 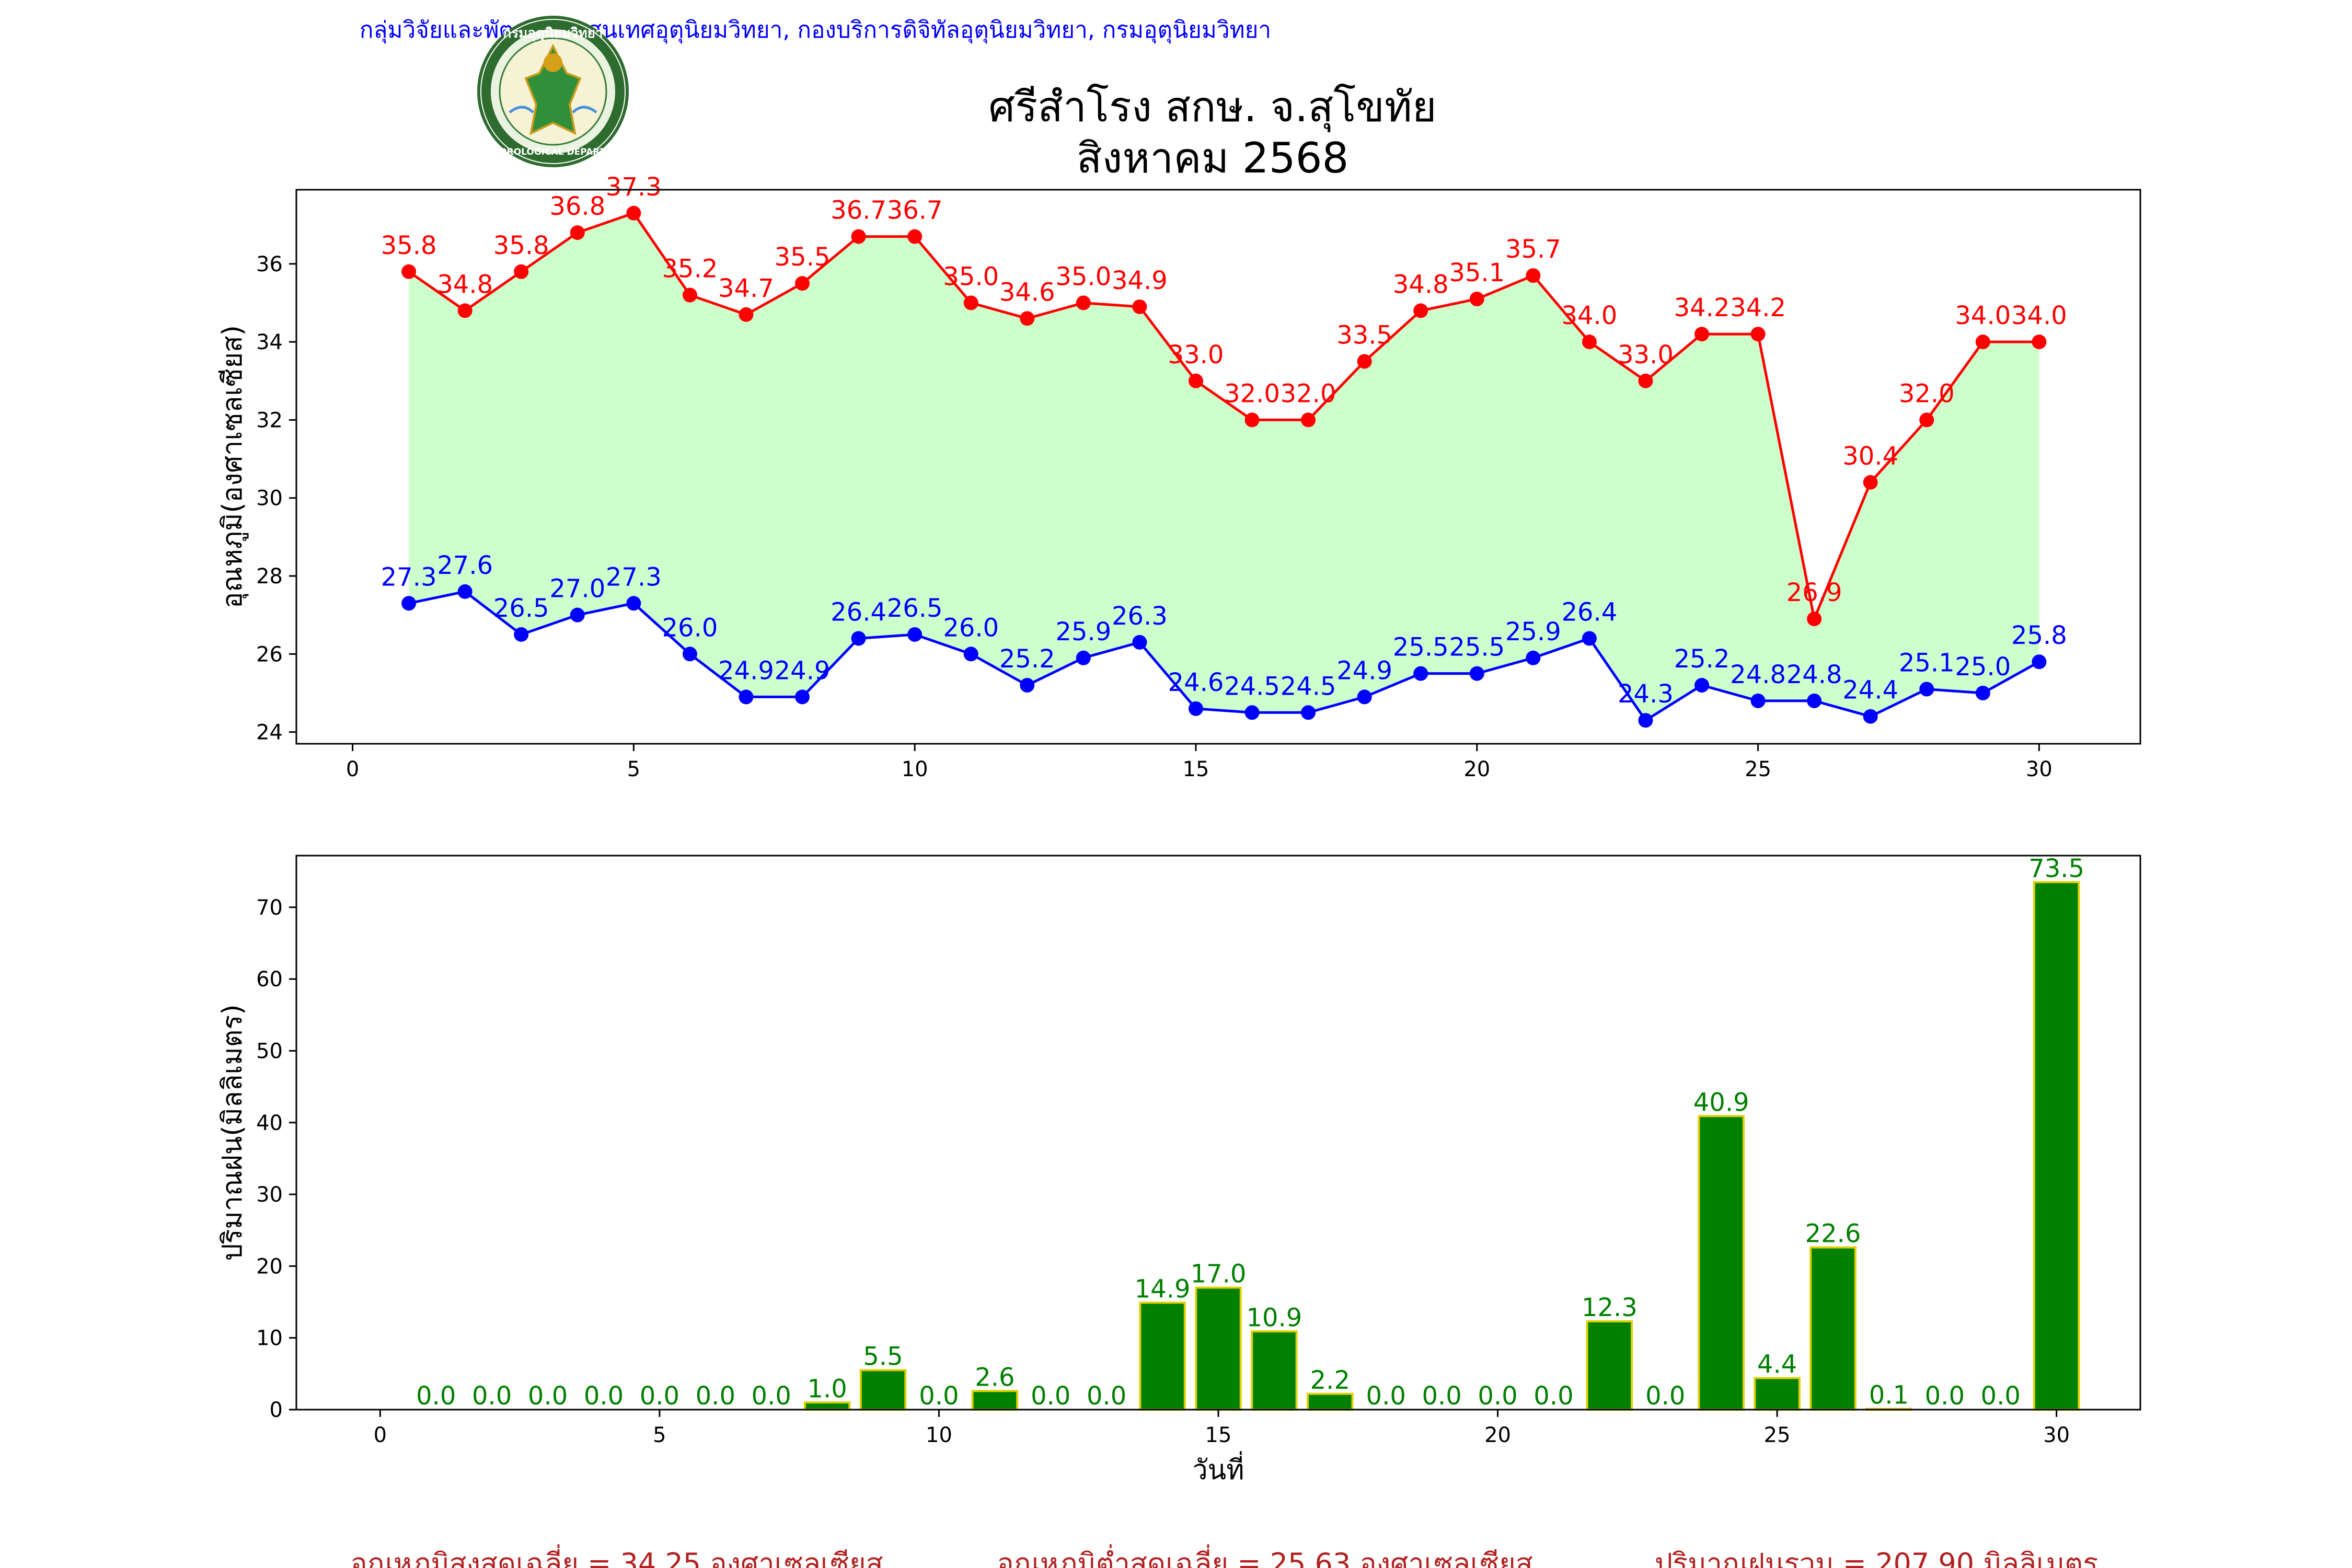 I want to click on rainfall-y-tick-label: 0, so click(x=276, y=1410).